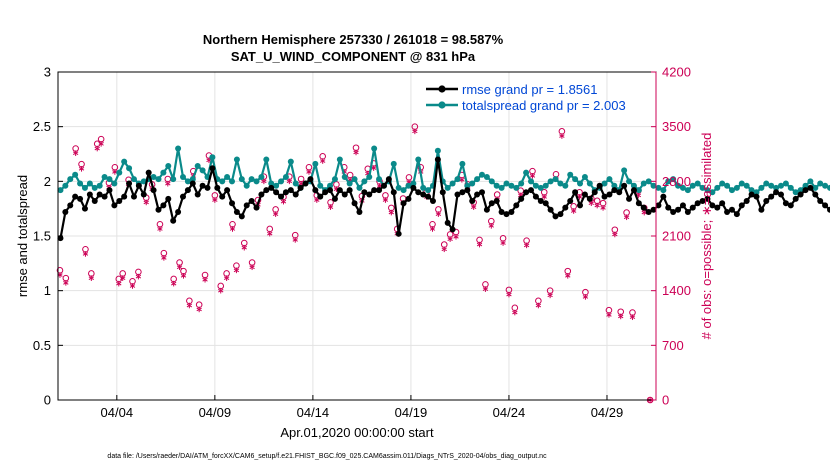 The image size is (830, 470). What do you see at coordinates (509, 412) in the screenshot?
I see `x-tick-label-4: 04/24` at bounding box center [509, 412].